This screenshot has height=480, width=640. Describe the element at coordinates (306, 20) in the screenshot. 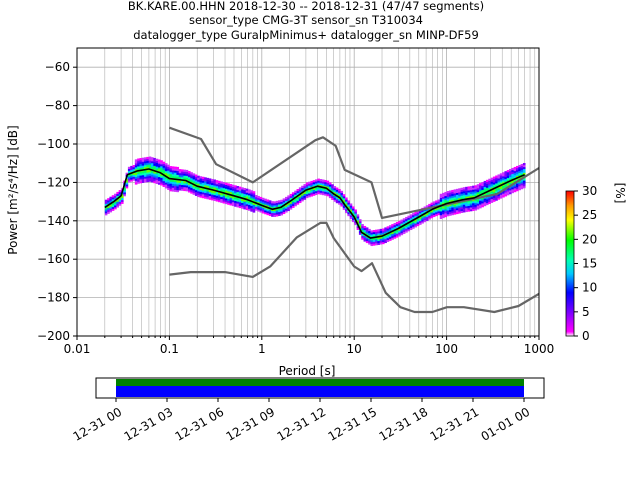

I see `title-line-2: sensor_type CMG-3T sensor_sn T310034` at that location.